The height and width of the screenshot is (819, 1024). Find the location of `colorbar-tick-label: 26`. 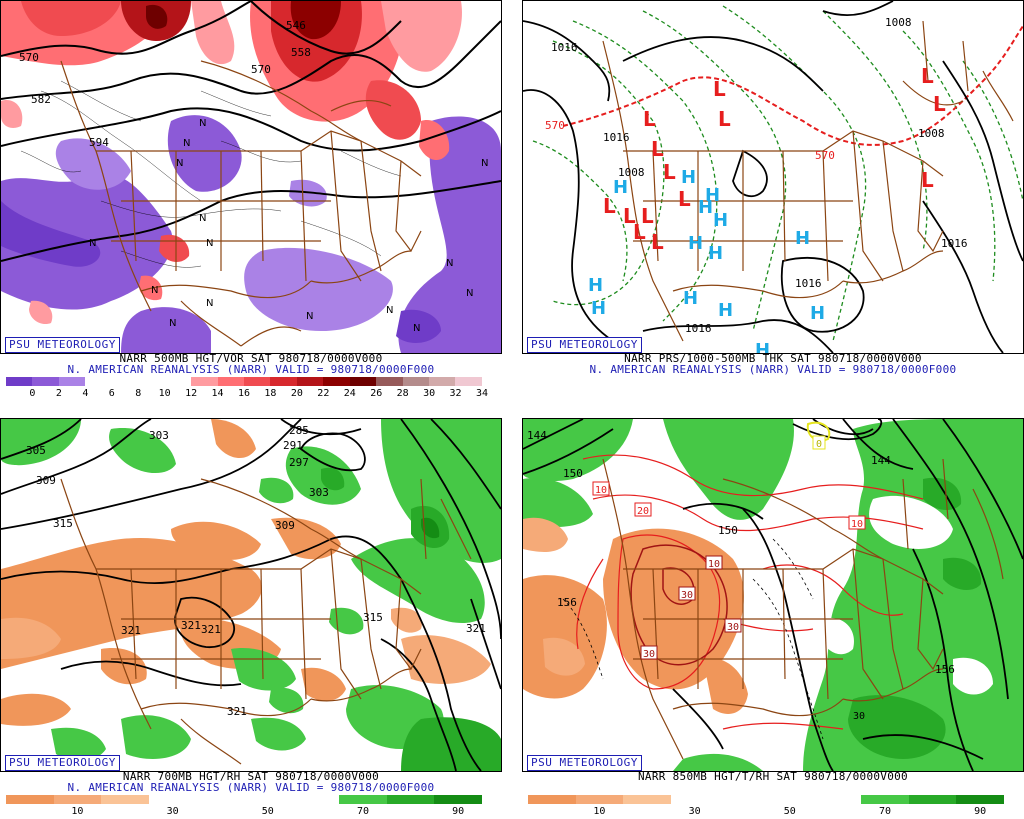

colorbar-tick-label: 26 is located at coordinates (376, 393).